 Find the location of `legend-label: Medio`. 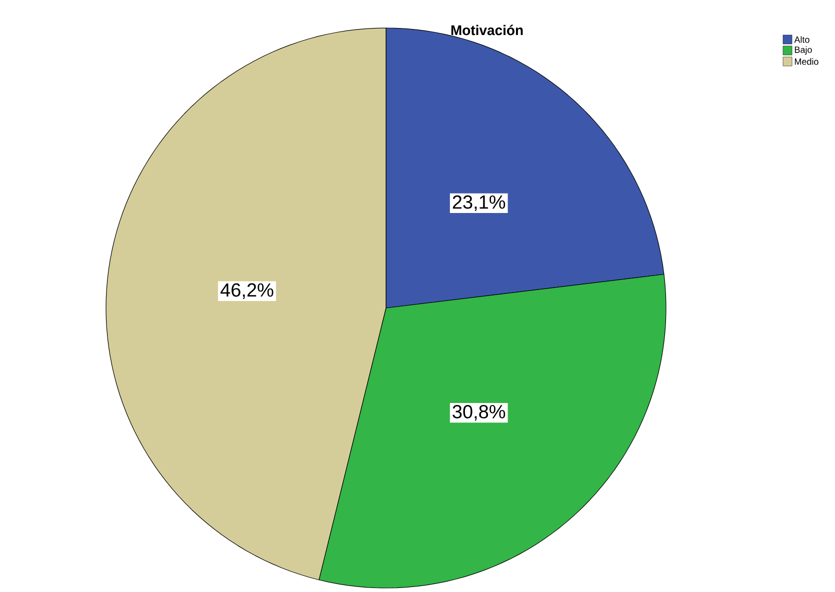

legend-label: Medio is located at coordinates (806, 61).